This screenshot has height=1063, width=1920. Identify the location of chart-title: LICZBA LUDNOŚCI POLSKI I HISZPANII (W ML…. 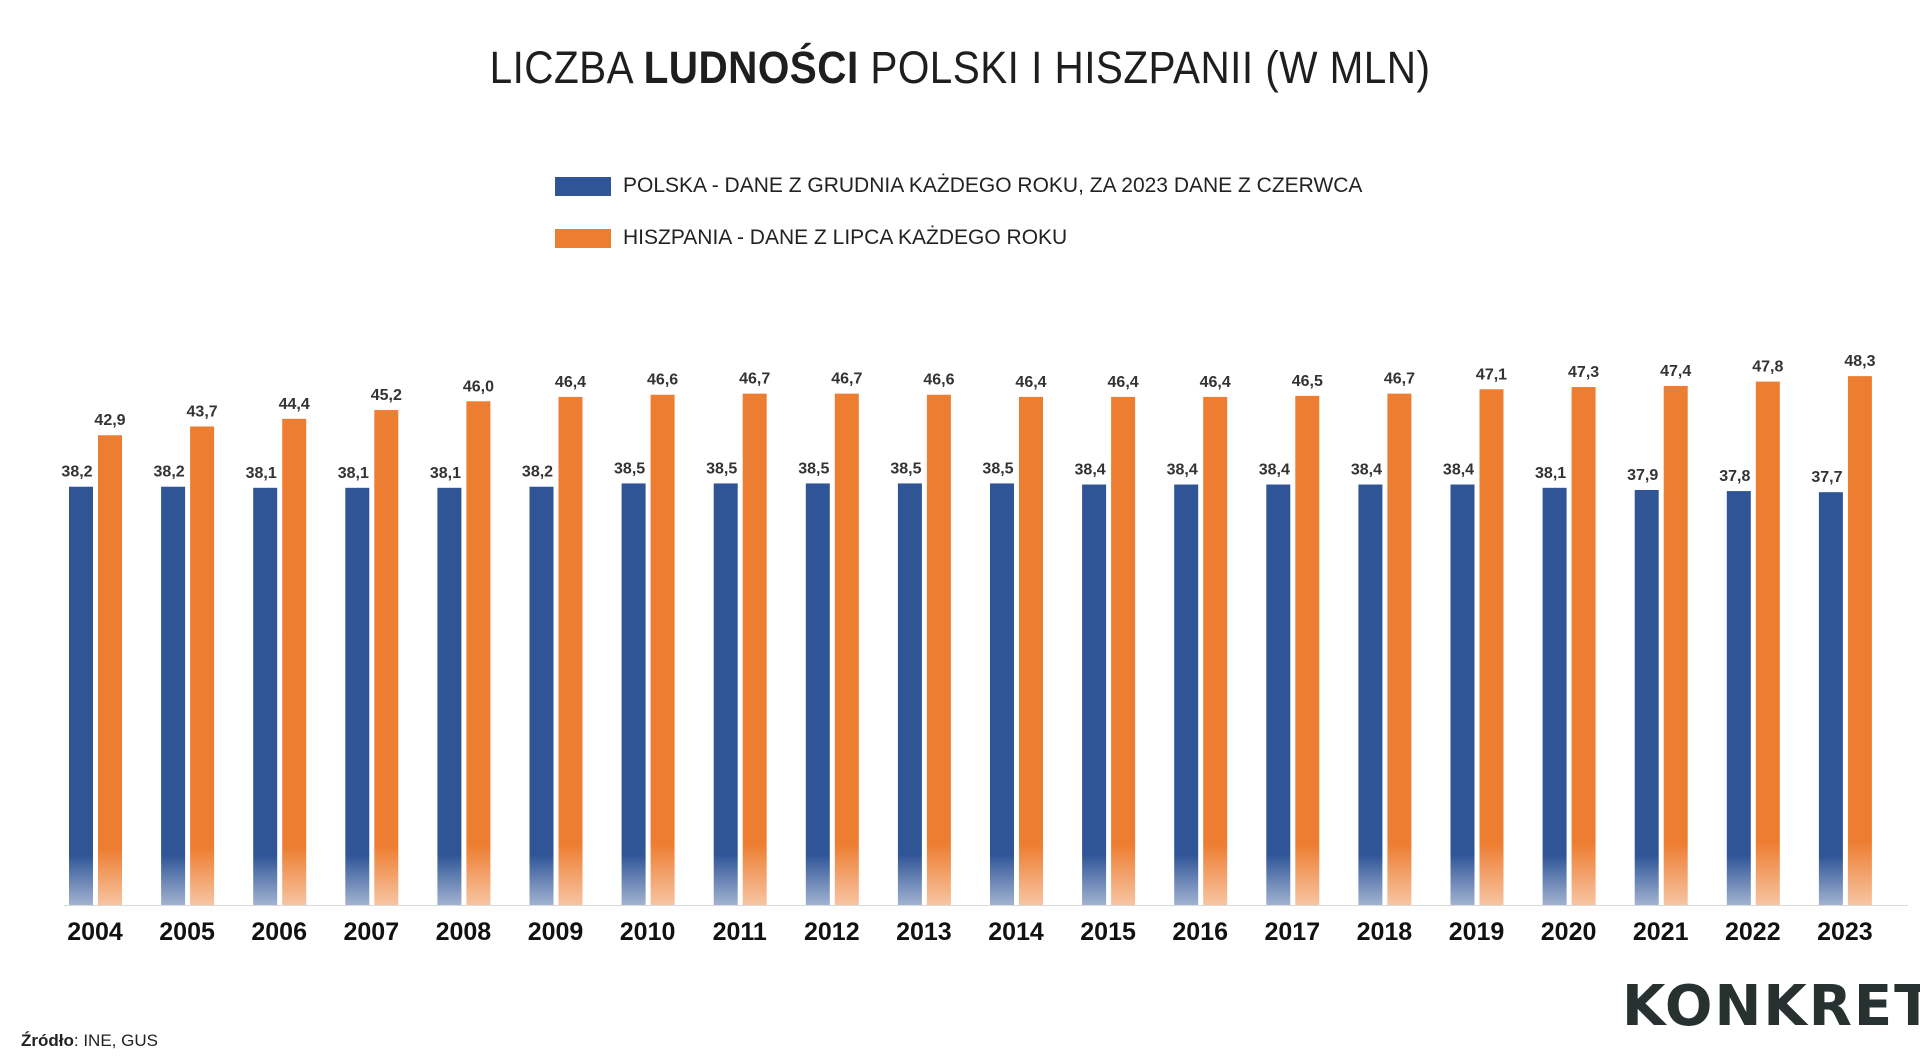
(960, 68).